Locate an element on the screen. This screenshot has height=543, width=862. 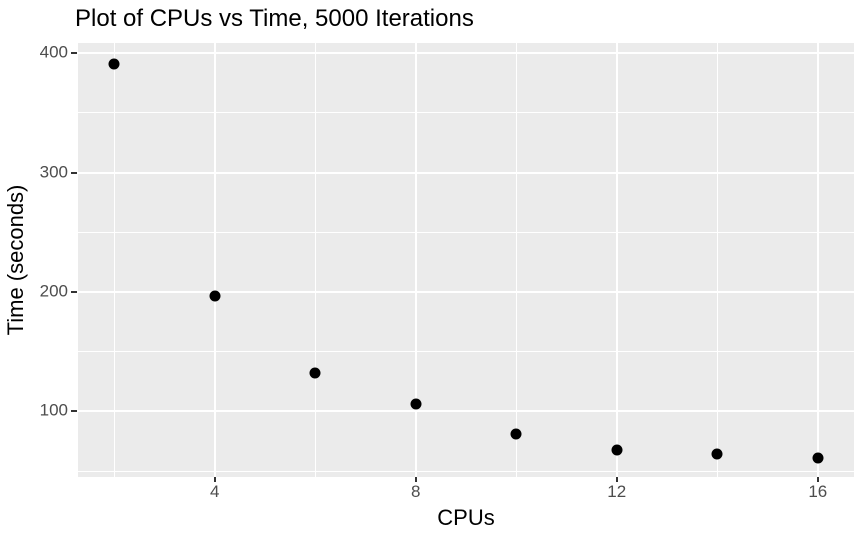
x-tick-label: 4 is located at coordinates (214, 491).